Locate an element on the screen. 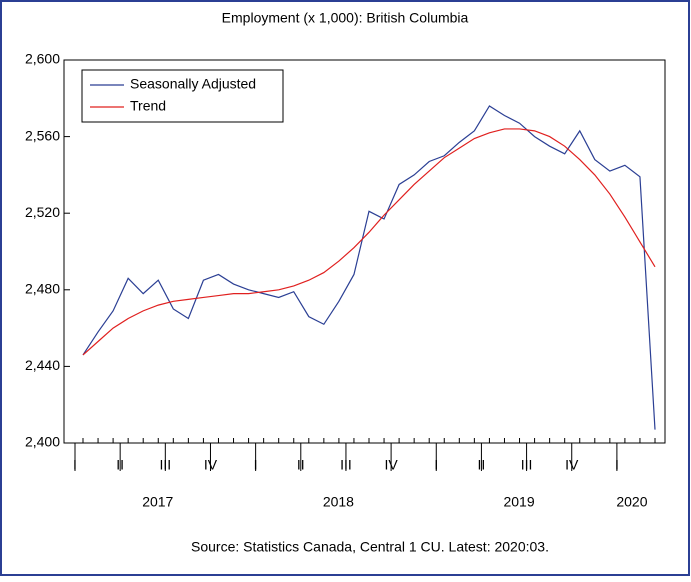 This screenshot has width=691, height=582. y-tick-label: 2,400 is located at coordinates (42, 442).